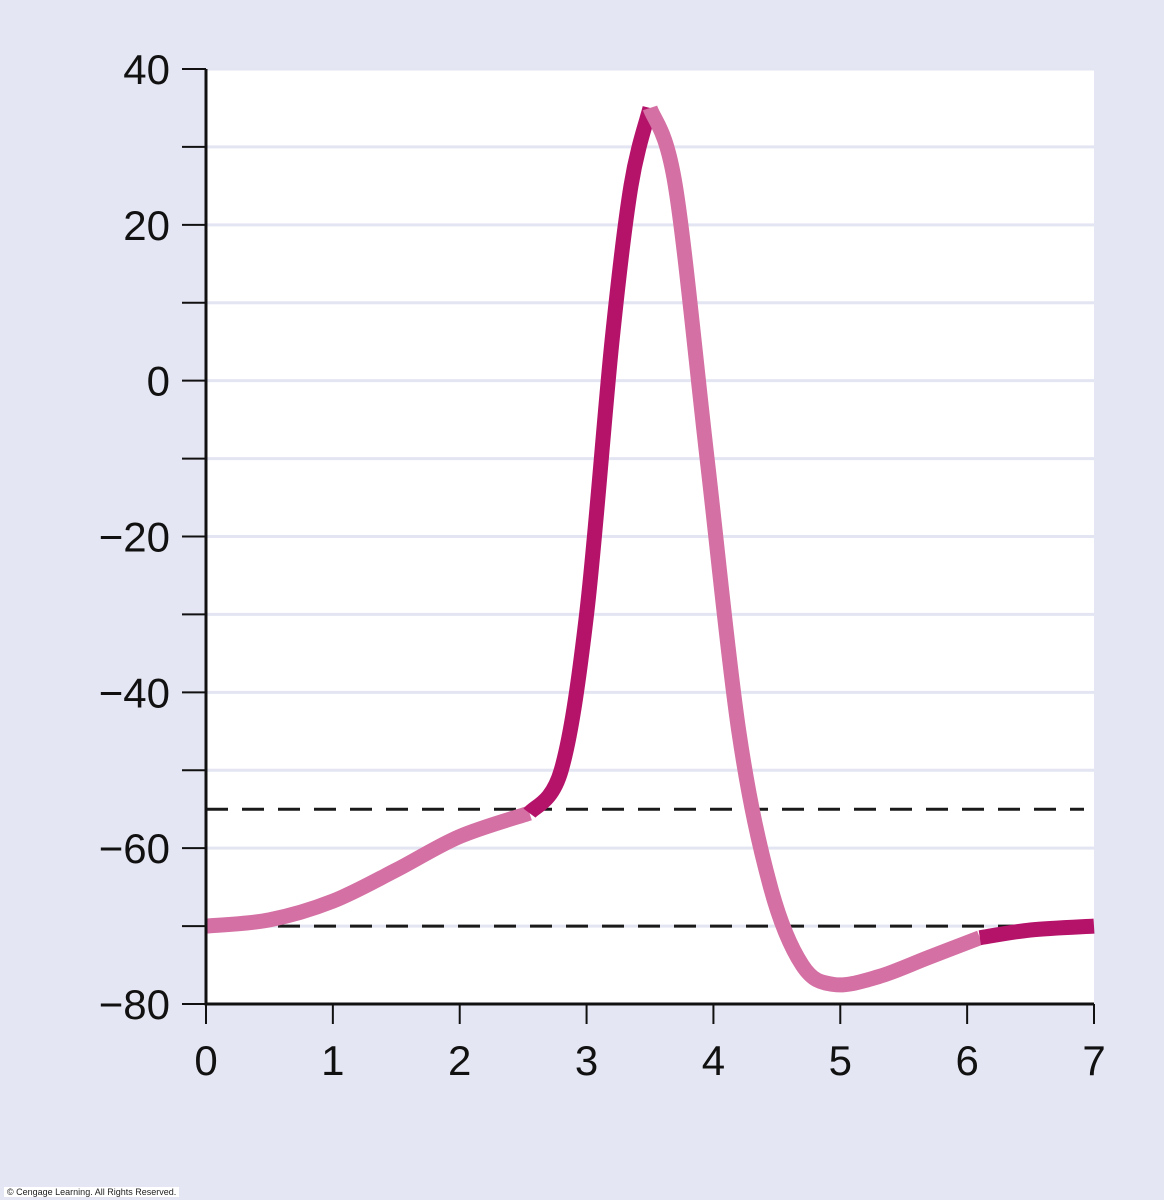  I want to click on x-tick-label: 4, so click(713, 1060).